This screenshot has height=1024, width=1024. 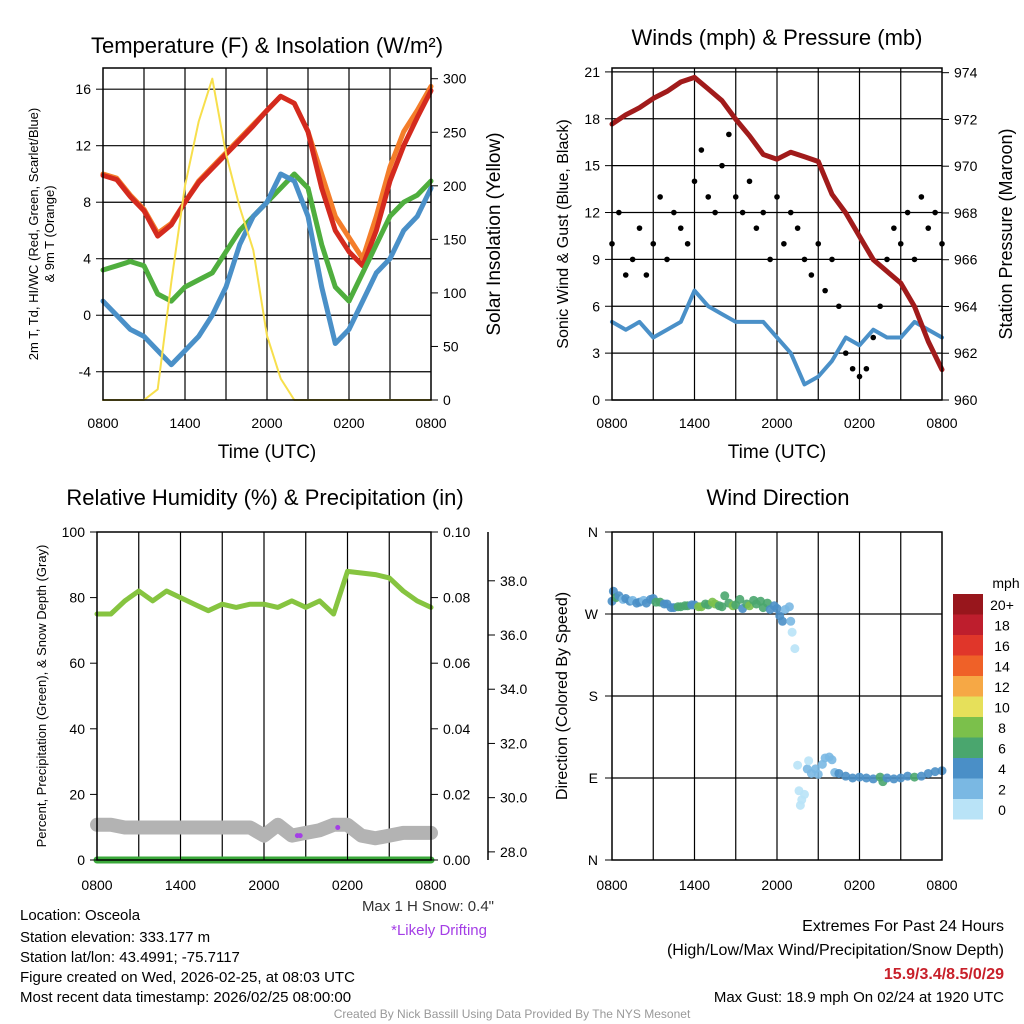 What do you see at coordinates (966, 166) in the screenshot?
I see `right-y-tick-label: 970` at bounding box center [966, 166].